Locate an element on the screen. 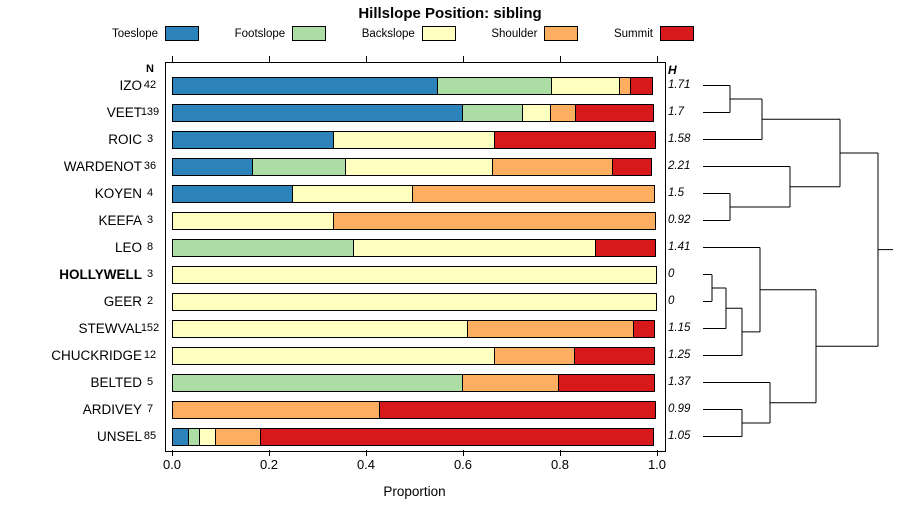 The height and width of the screenshot is (520, 900). legend-item-footslope: Footslope is located at coordinates (281, 33).